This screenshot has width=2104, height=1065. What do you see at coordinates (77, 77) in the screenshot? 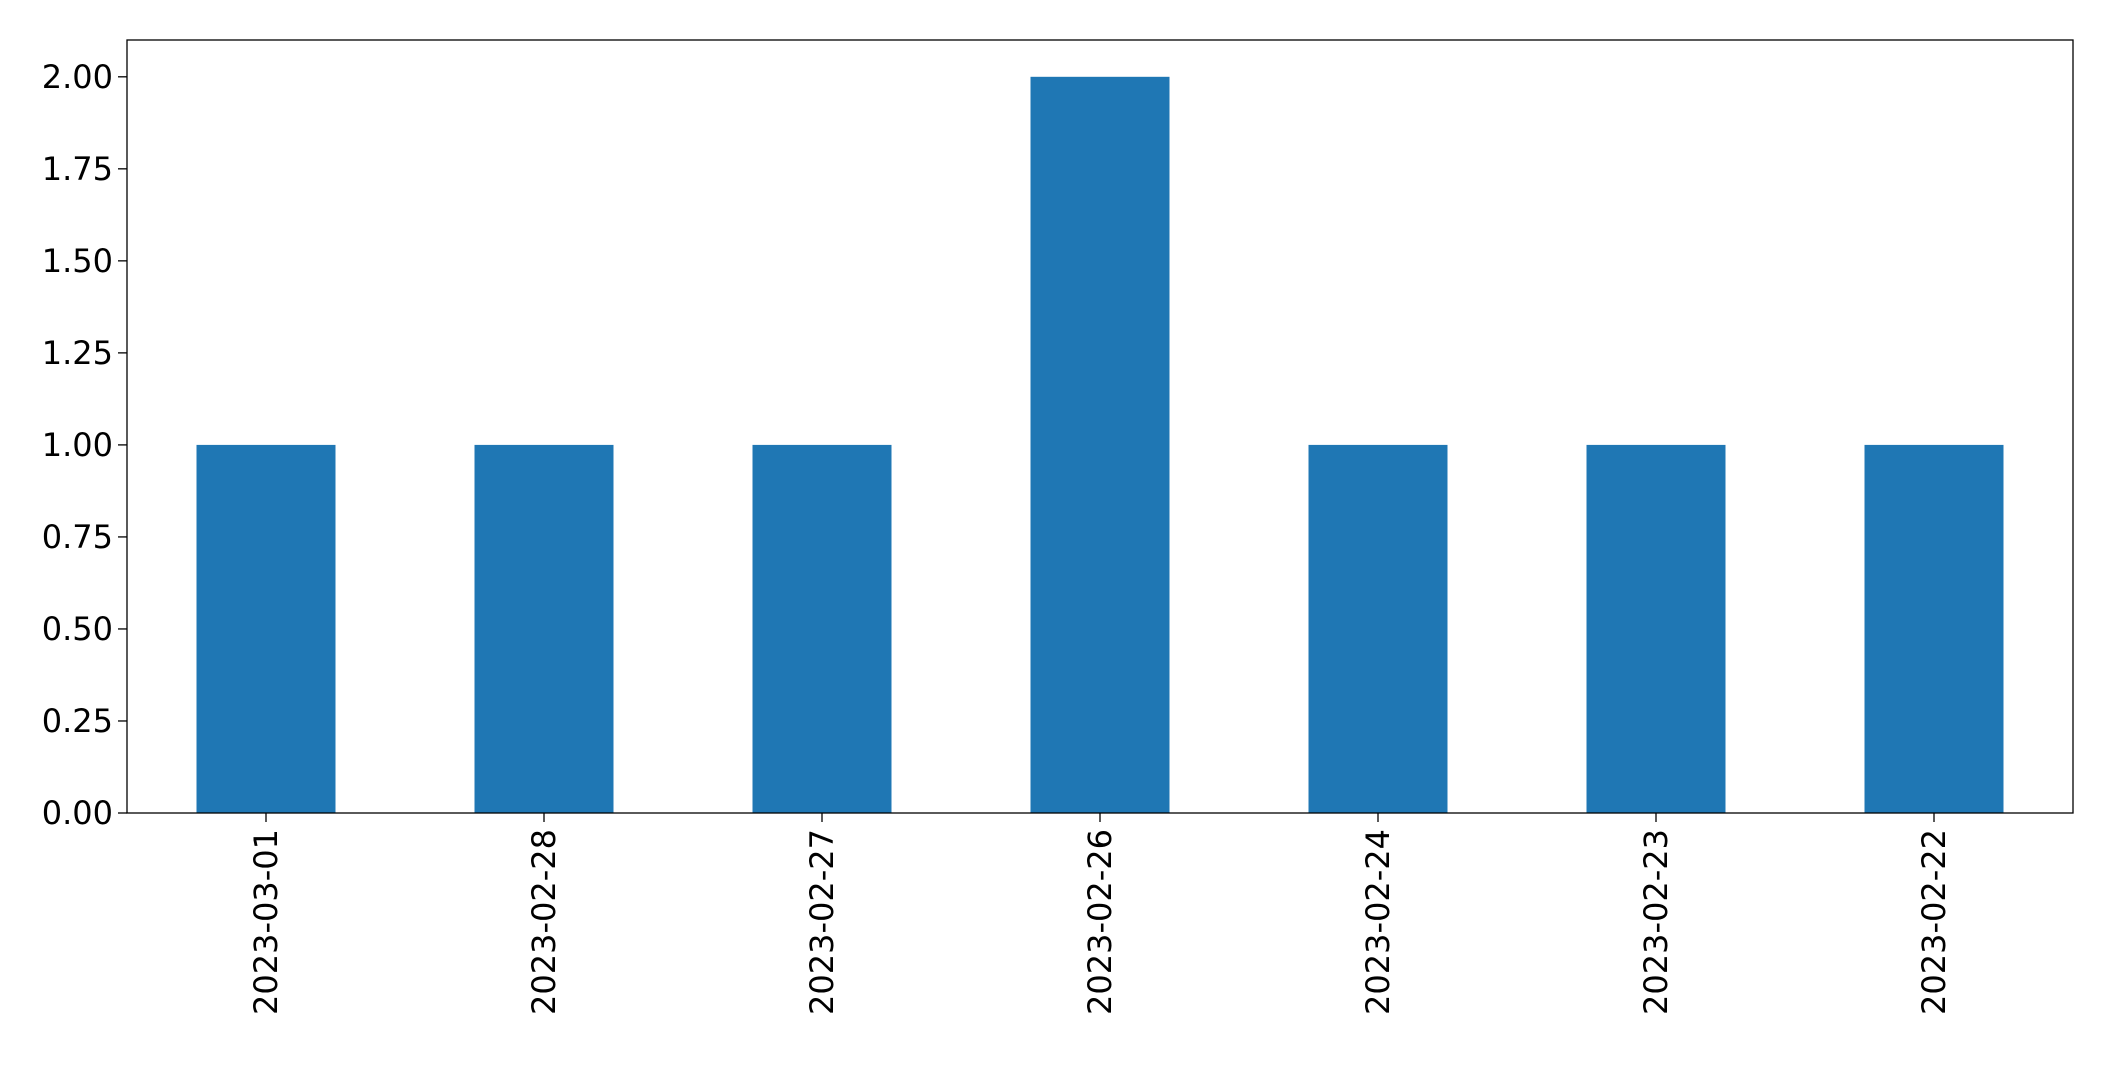
I see `y-tick-label: 2.00` at bounding box center [77, 77].